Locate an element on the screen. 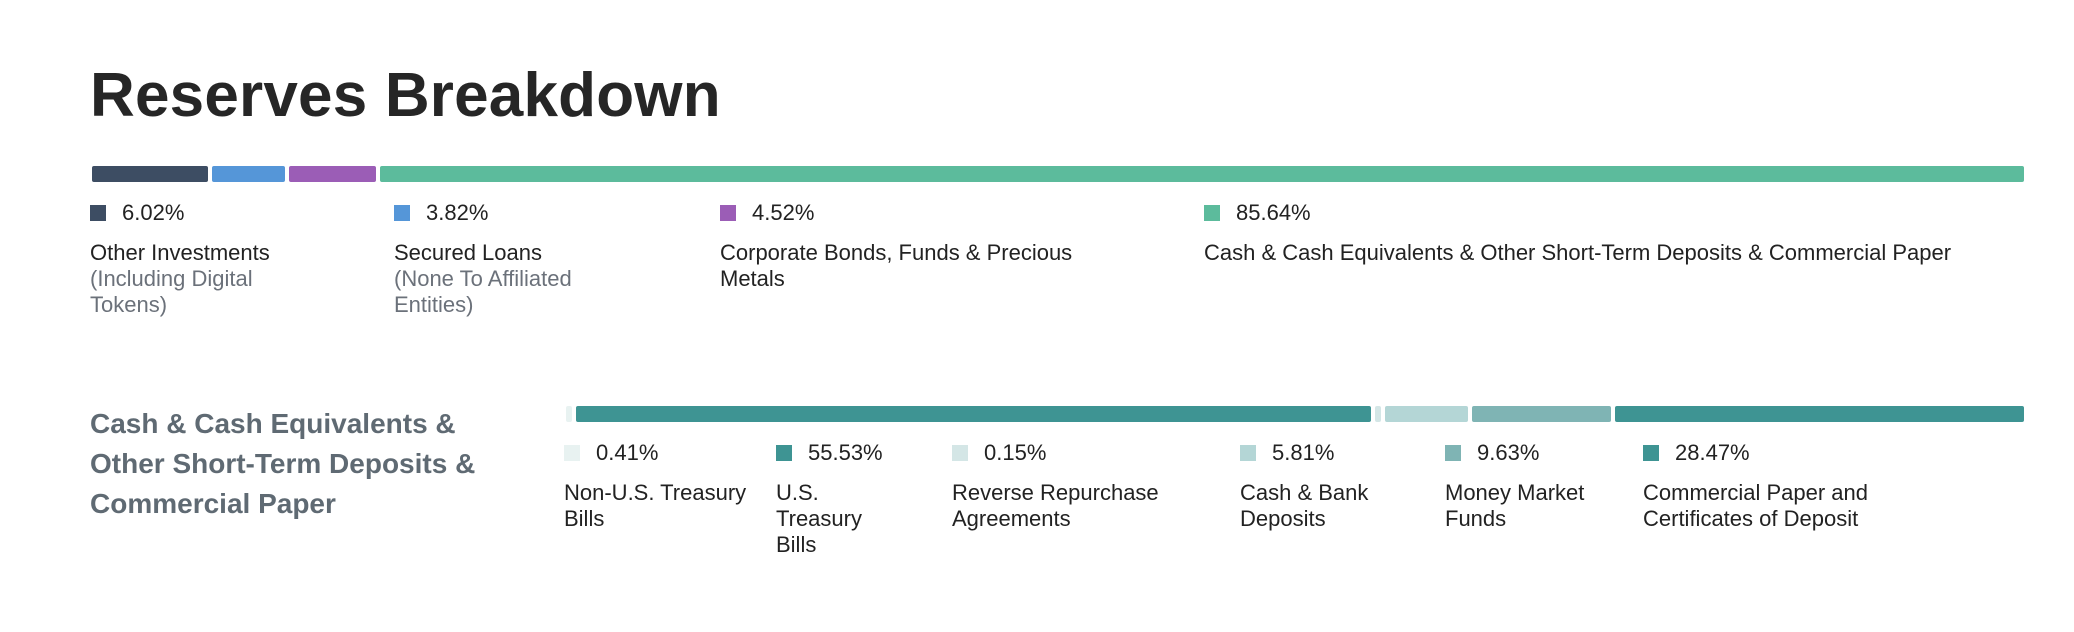 The width and height of the screenshot is (2074, 632). legend-label: Corporate Bonds, Funds & Precious Metals is located at coordinates (896, 265).